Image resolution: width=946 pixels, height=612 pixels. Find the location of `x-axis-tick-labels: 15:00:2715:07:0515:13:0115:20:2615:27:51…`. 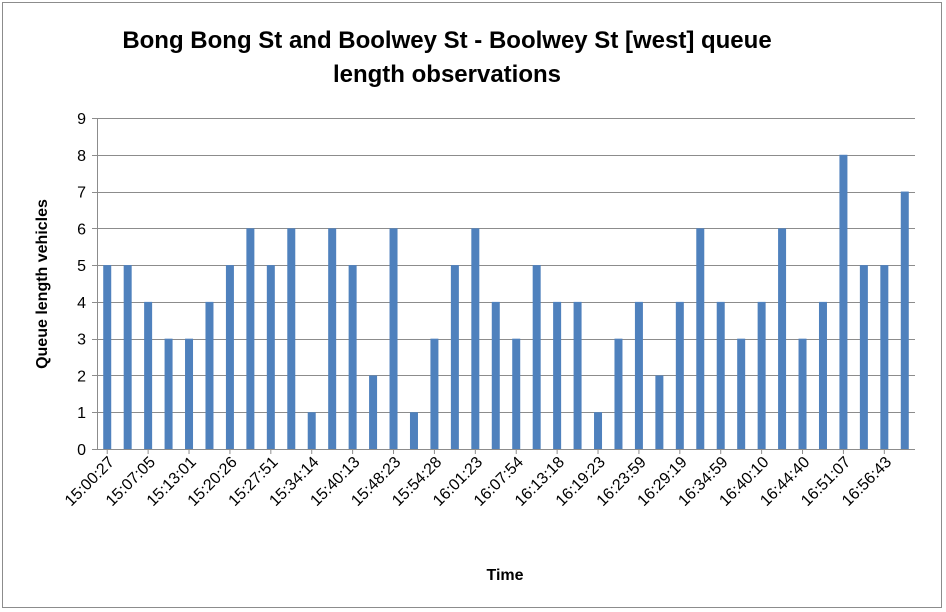

x-axis-tick-labels: 15:00:2715:07:0515:13:0115:20:2615:27:51… is located at coordinates (478, 482).